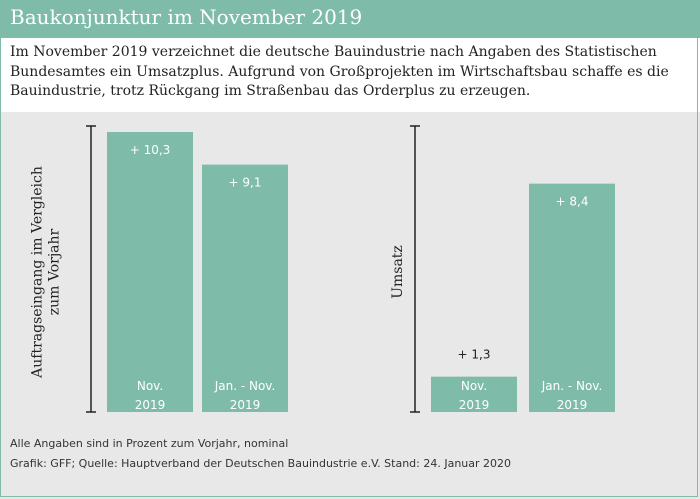 This screenshot has width=700, height=499. What do you see at coordinates (398, 272) in the screenshot?
I see `y-axis-label: Umsatz` at bounding box center [398, 272].